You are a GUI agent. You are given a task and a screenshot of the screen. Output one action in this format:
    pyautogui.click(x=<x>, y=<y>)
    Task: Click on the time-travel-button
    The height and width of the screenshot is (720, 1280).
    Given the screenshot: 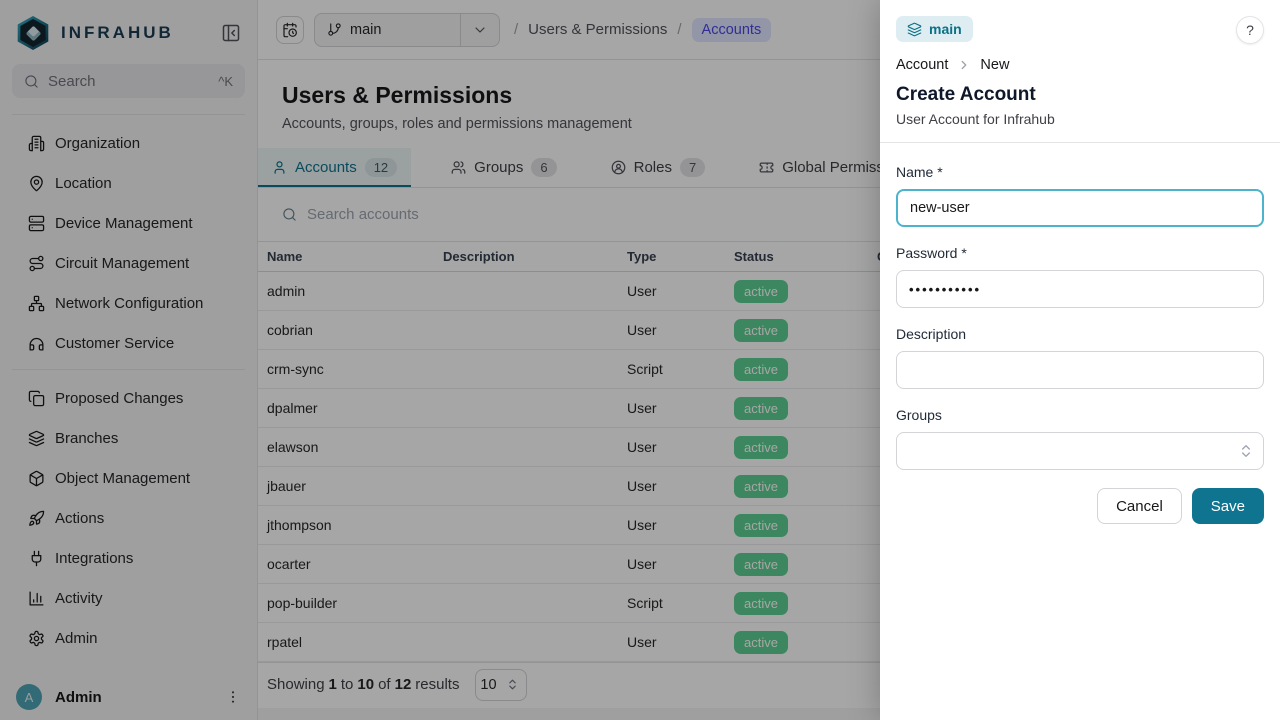 What is the action you would take?
    pyautogui.click(x=290, y=29)
    